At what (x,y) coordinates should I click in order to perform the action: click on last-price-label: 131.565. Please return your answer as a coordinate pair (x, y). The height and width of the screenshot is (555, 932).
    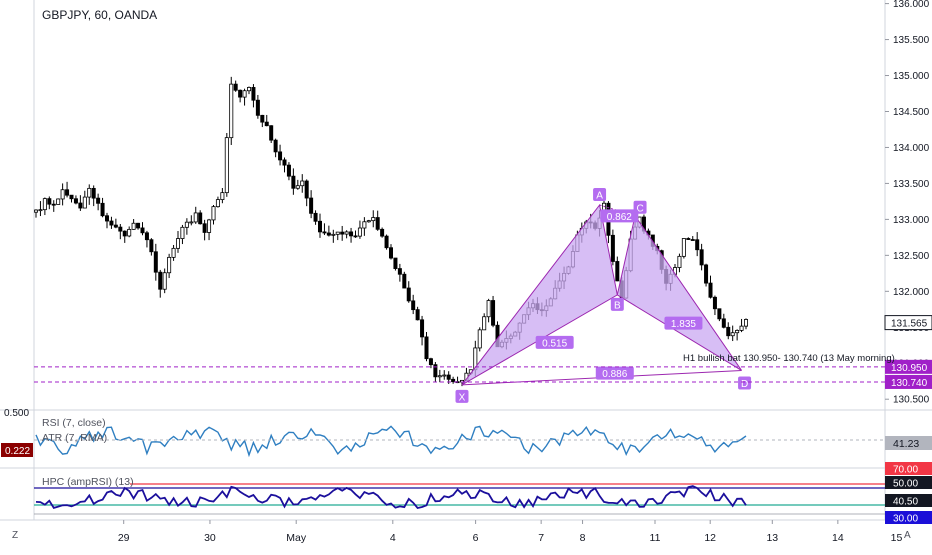
    Looking at the image, I should click on (909, 324).